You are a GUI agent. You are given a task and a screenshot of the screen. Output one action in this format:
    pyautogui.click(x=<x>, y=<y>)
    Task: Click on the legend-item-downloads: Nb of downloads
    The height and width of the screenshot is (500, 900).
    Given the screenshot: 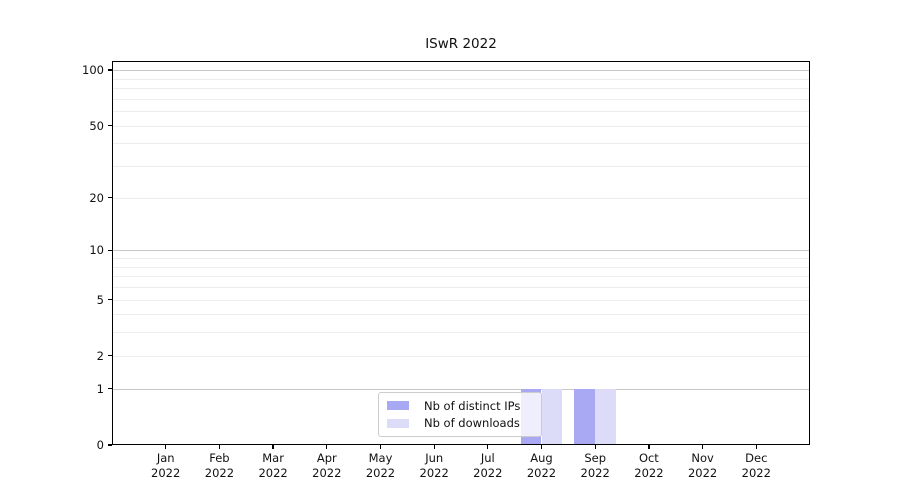 What is the action you would take?
    pyautogui.click(x=460, y=423)
    